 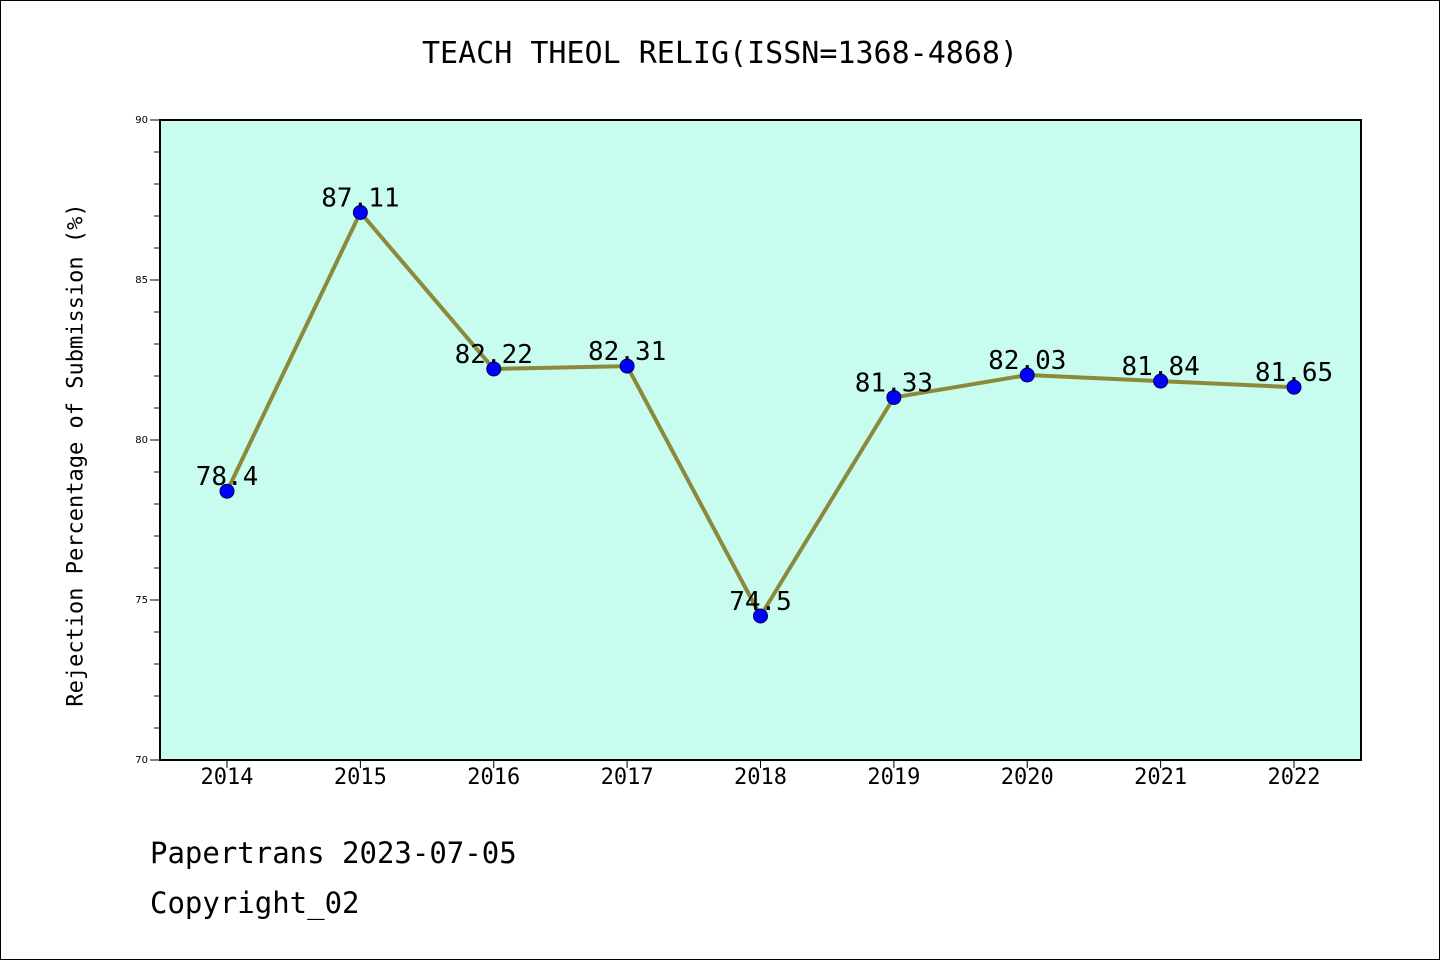 What do you see at coordinates (1027, 777) in the screenshot?
I see `x-tick-label: 2020` at bounding box center [1027, 777].